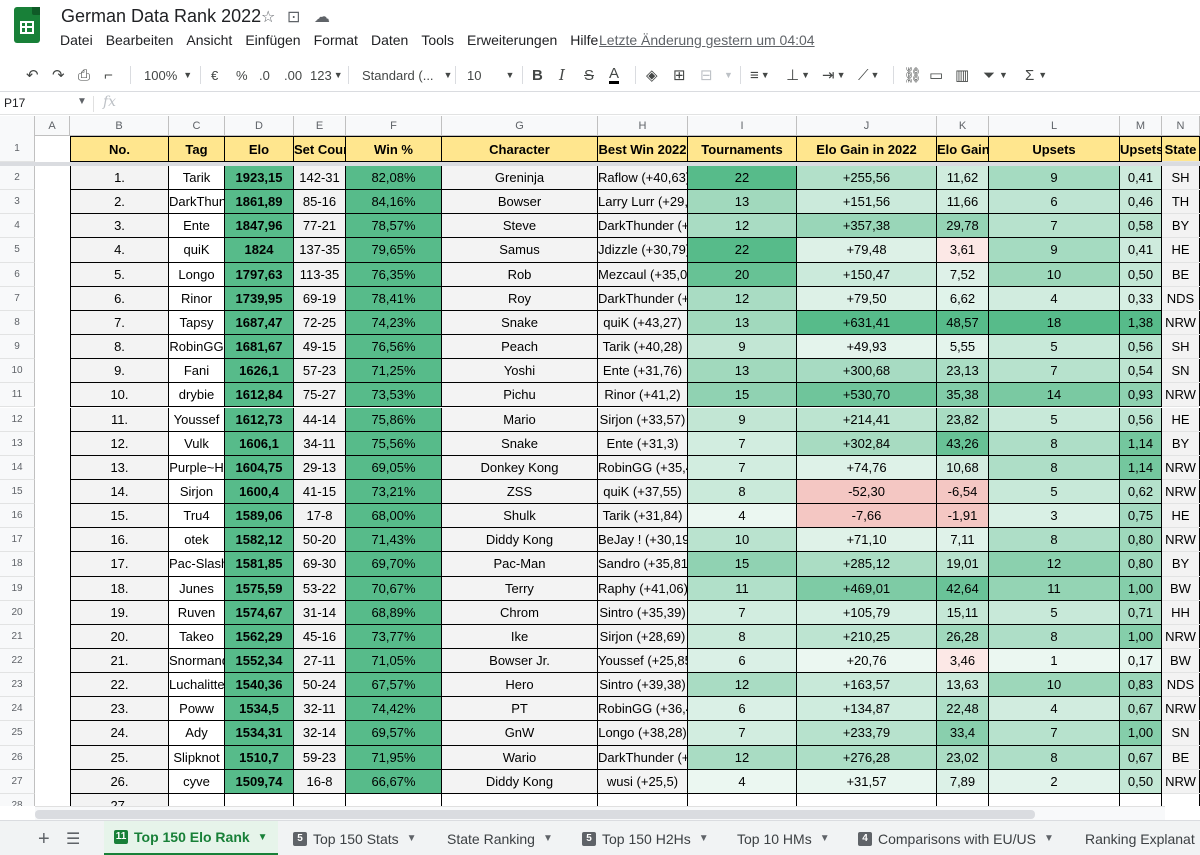 The image size is (1200, 855). I want to click on table-cell: 2., so click(119, 202).